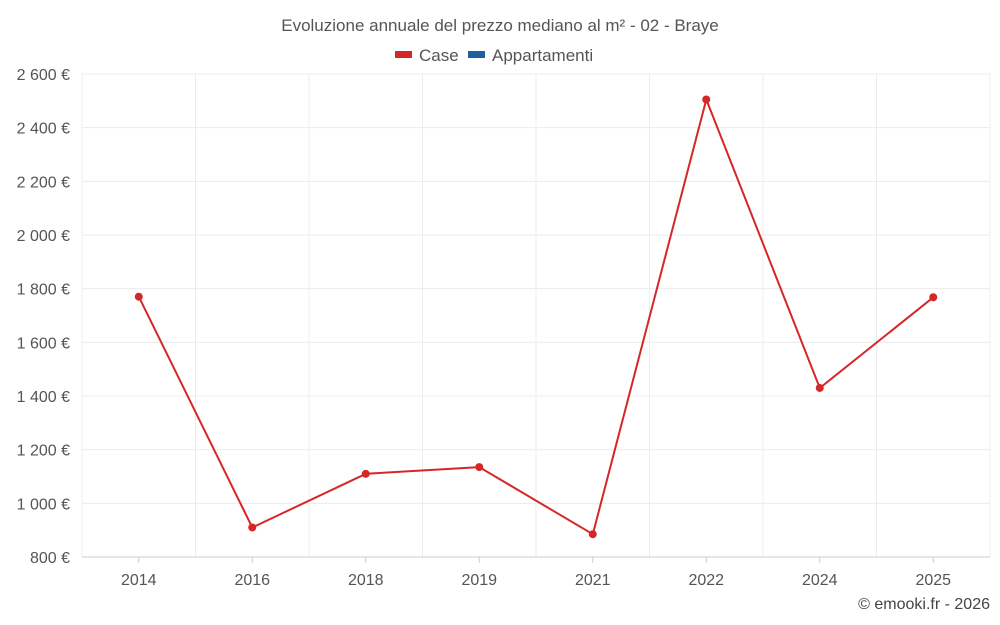  Describe the element at coordinates (43, 397) in the screenshot. I see `y-tick-label: 1 400 €` at that location.